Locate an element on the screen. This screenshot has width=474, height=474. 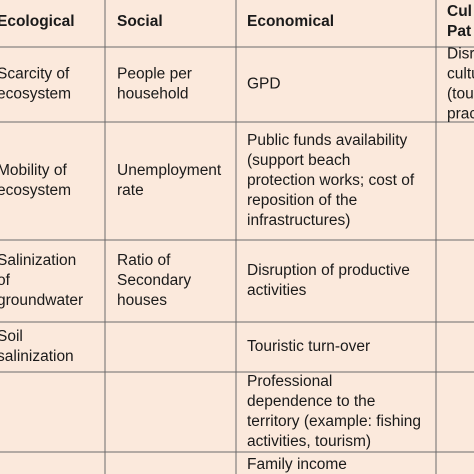
cell-text: Touristic turn-over is located at coordinates (308, 346).